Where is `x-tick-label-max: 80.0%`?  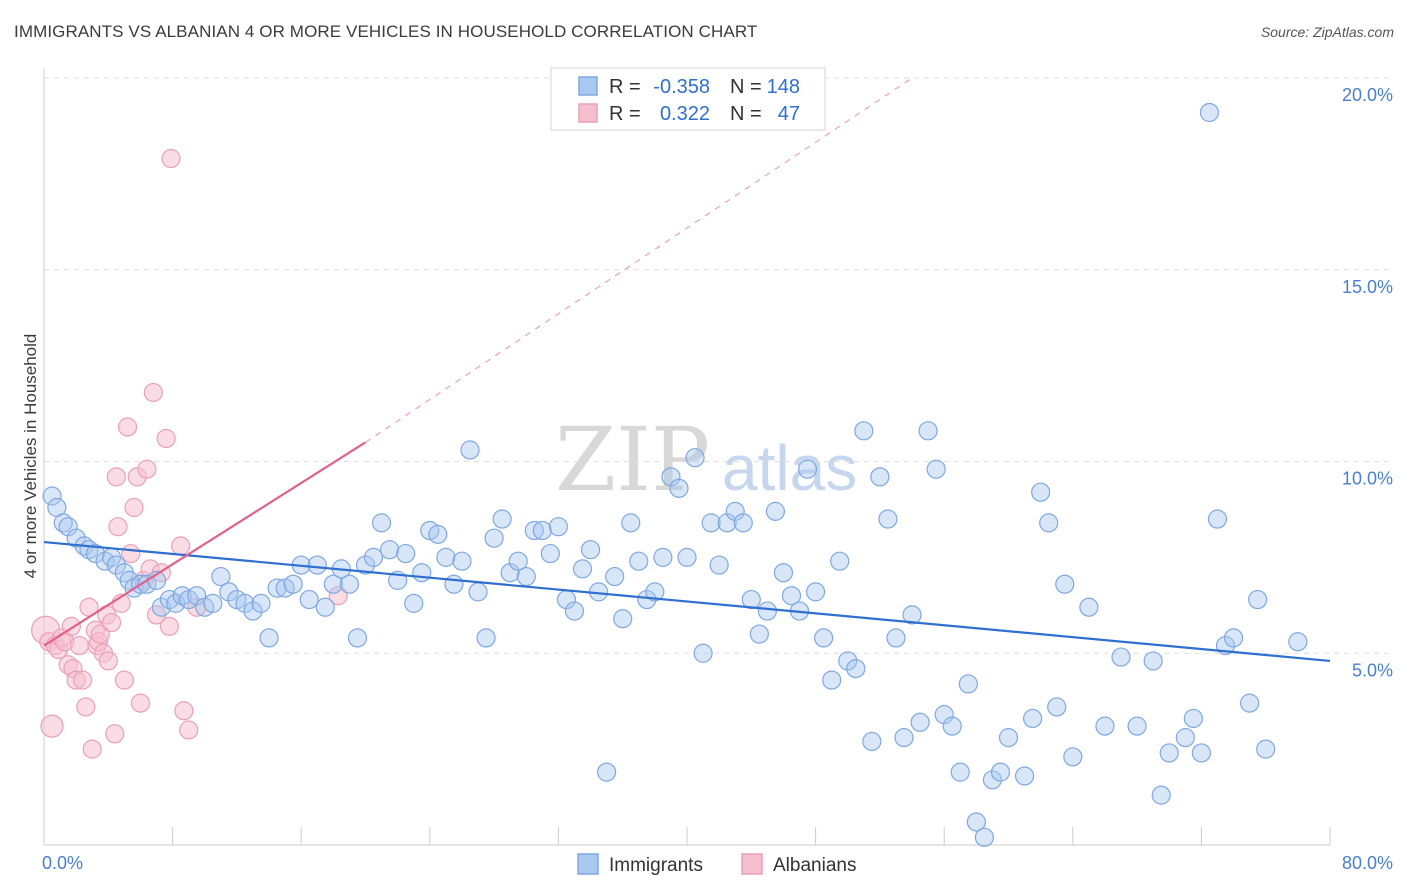
x-tick-label-max: 80.0% is located at coordinates (1367, 863).